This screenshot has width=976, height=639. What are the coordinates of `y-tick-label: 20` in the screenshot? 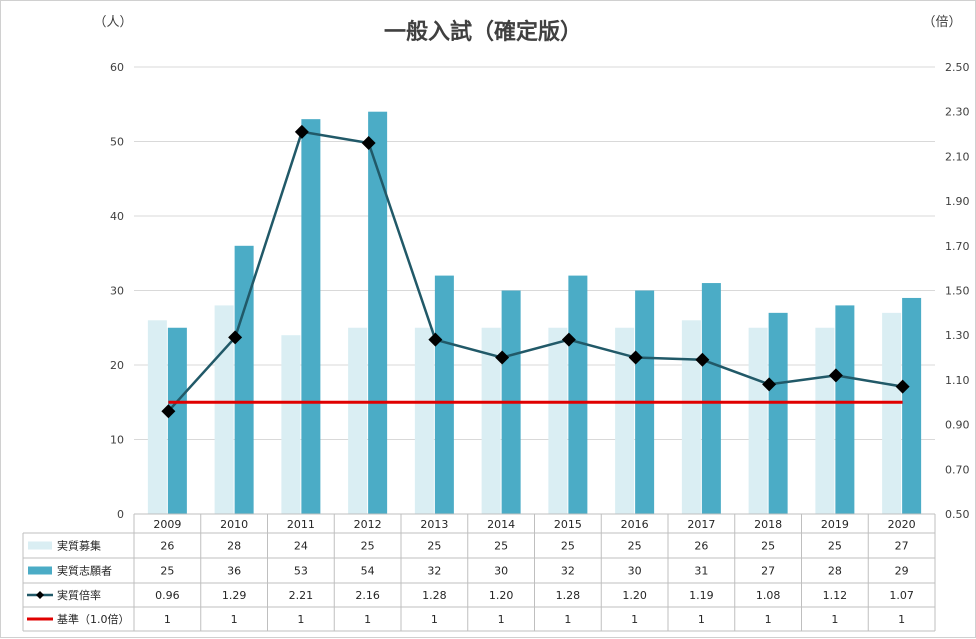 It's located at (117, 365).